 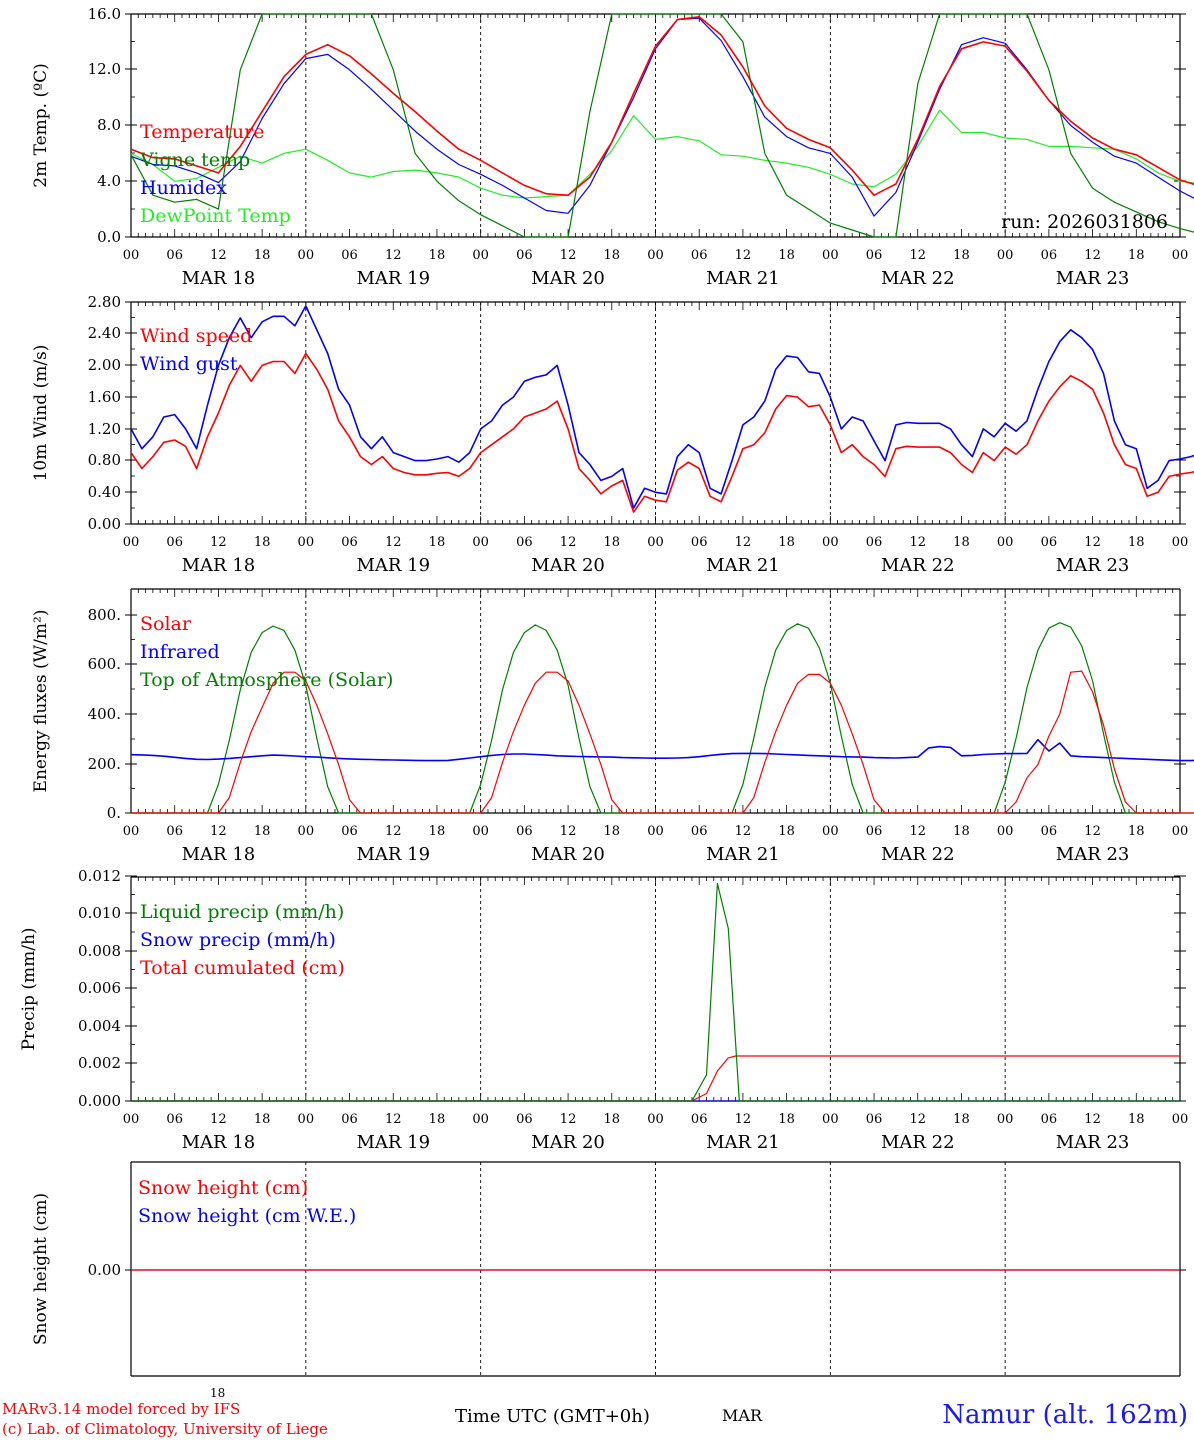 I want to click on y-tick-label: 16.0, so click(x=104, y=14).